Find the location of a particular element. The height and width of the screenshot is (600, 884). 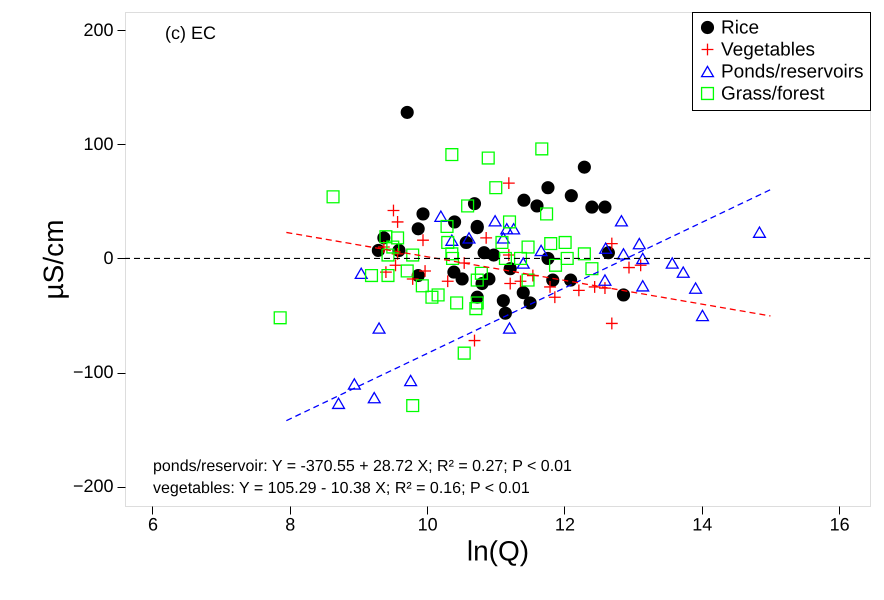

x-tick-label: 10 is located at coordinates (428, 524).